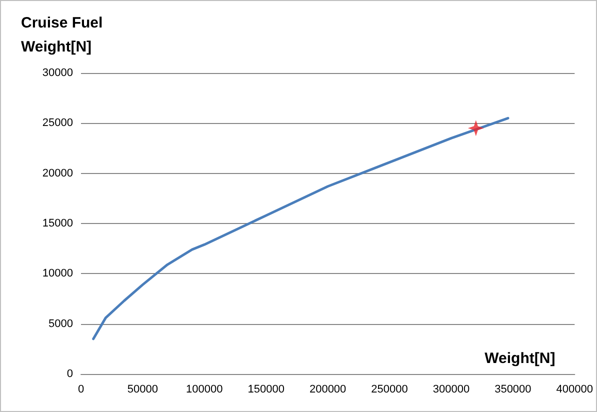 The height and width of the screenshot is (412, 597). I want to click on x-tick-label: 50000, so click(142, 390).